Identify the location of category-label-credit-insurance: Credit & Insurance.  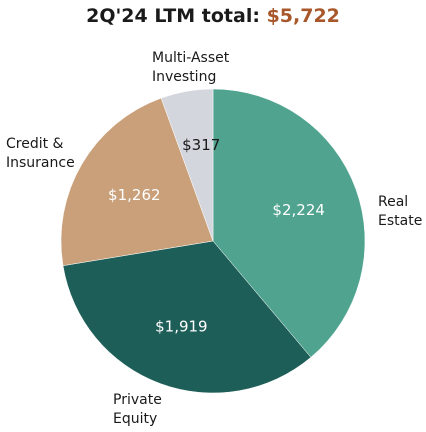
(40, 153).